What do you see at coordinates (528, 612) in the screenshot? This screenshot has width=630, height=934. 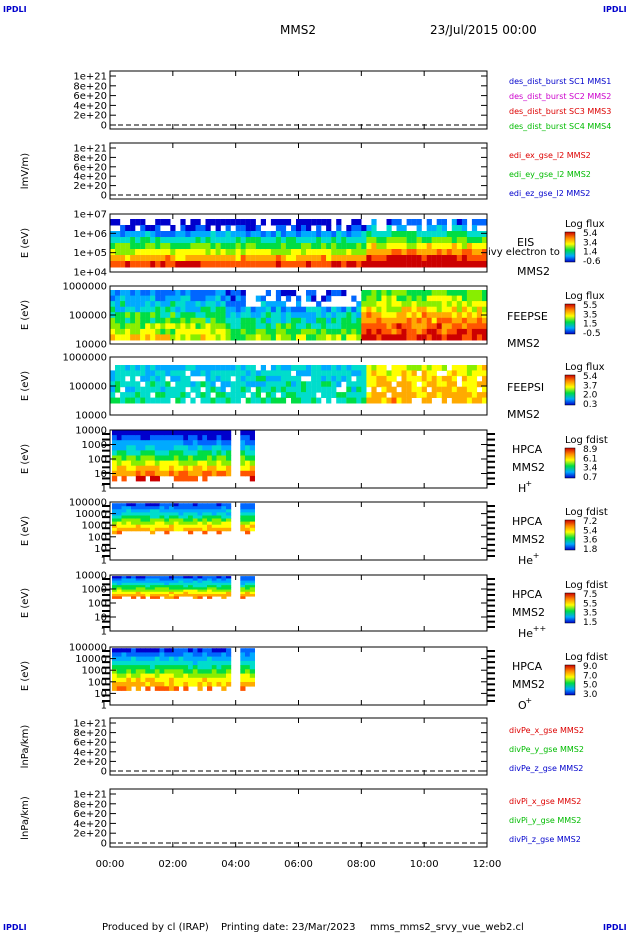 I see `spacecraft-label: MMS2` at bounding box center [528, 612].